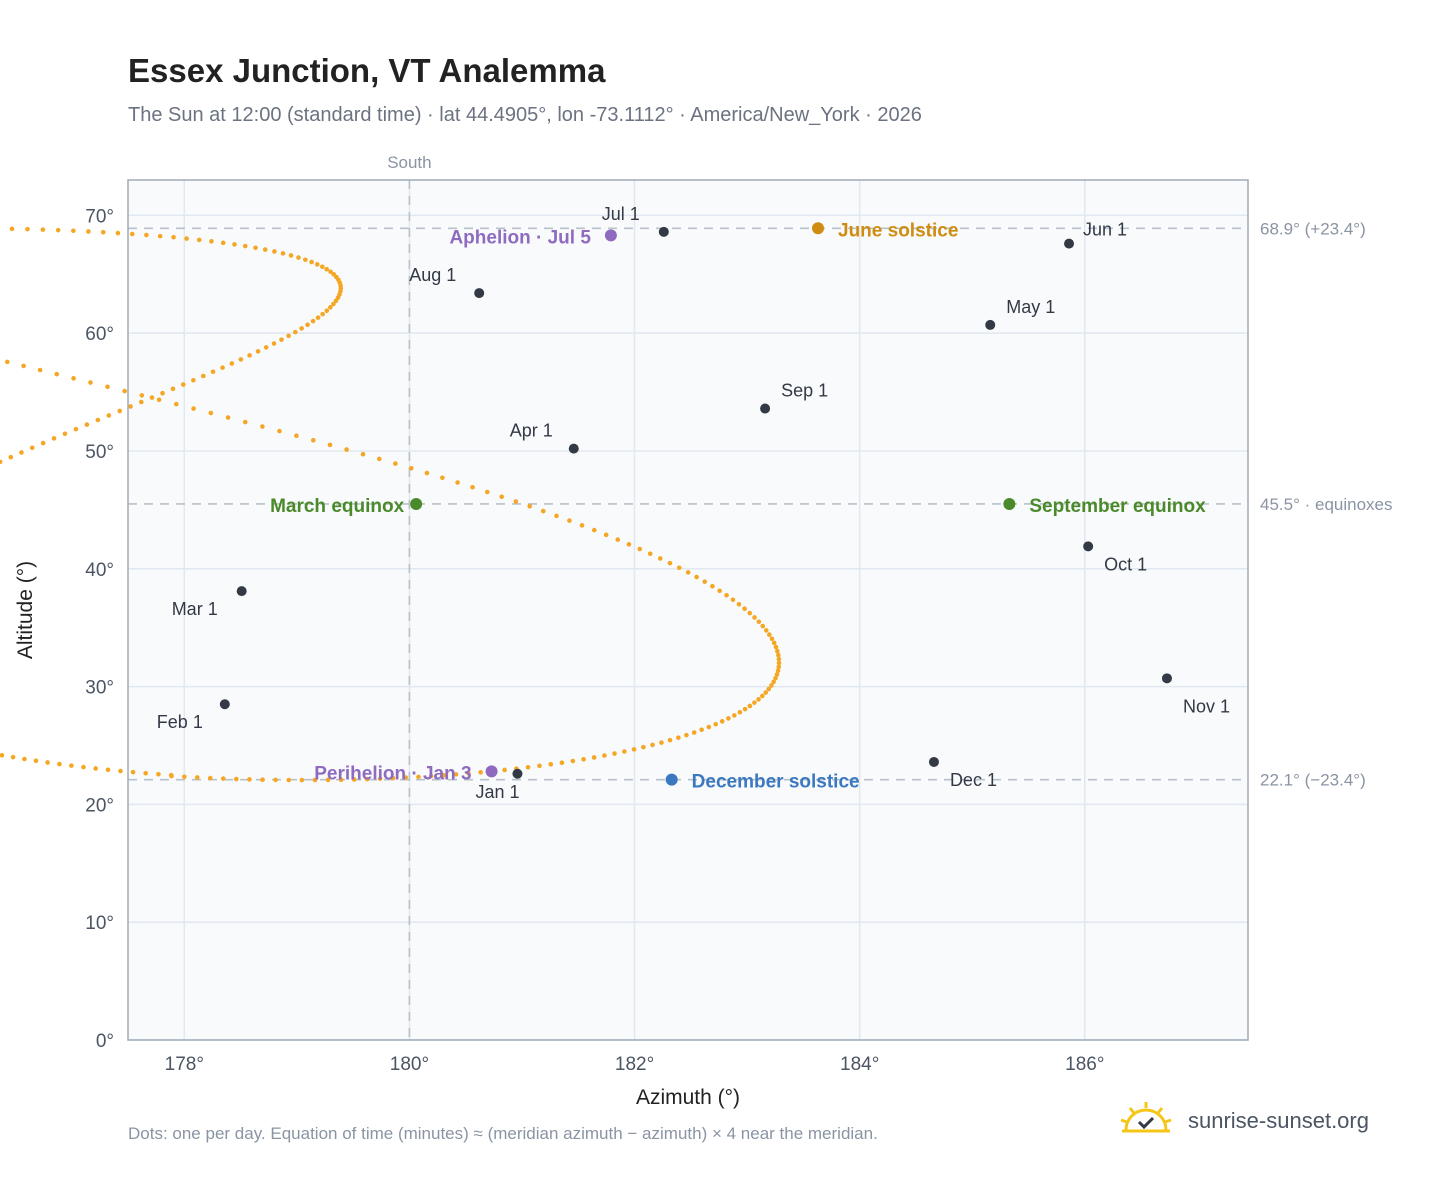  Describe the element at coordinates (367, 70) in the screenshot. I see `chart-title: Essex Junction, VT Analemma` at that location.